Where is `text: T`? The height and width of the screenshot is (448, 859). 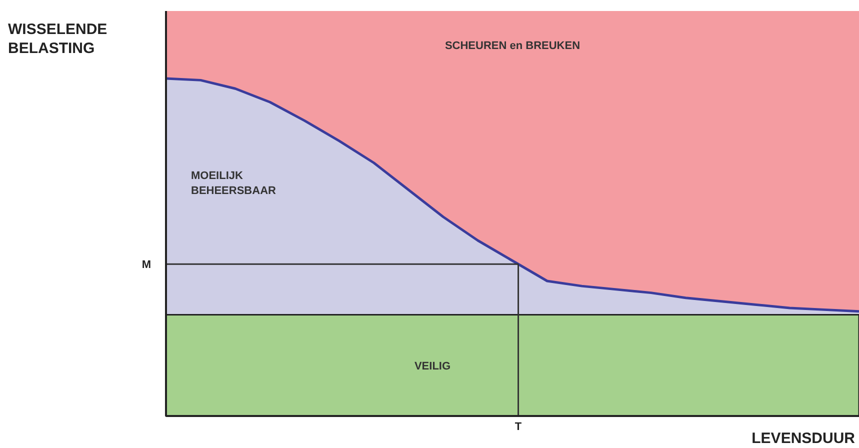 text: T is located at coordinates (518, 427).